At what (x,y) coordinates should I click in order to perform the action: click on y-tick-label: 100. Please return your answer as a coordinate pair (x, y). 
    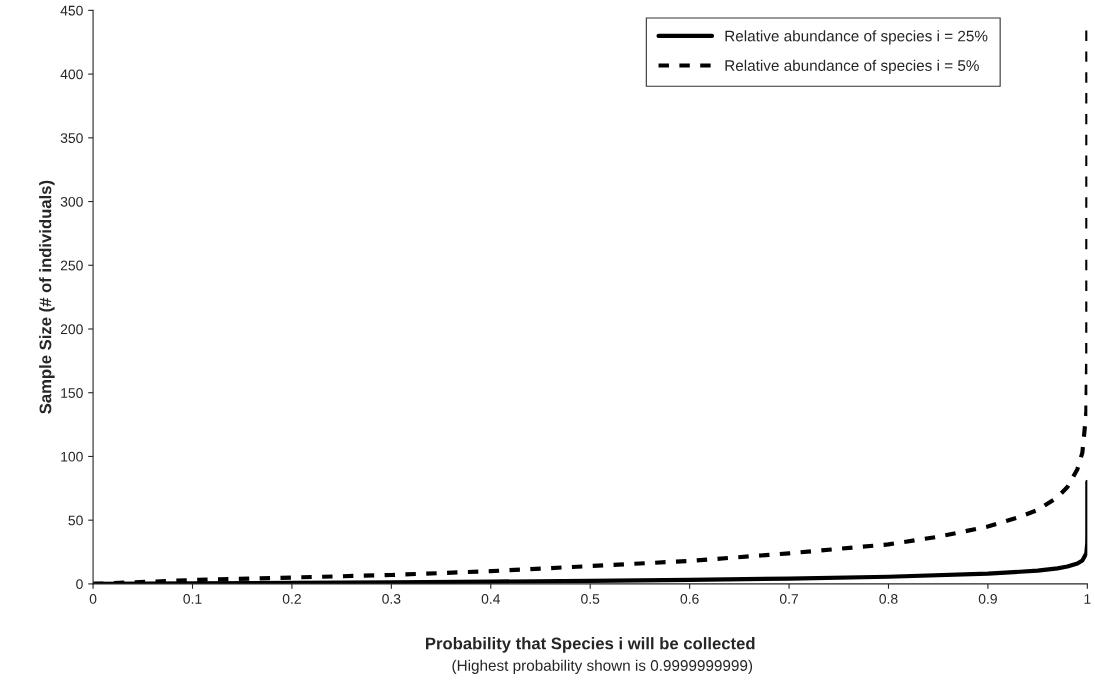
    Looking at the image, I should click on (72, 456).